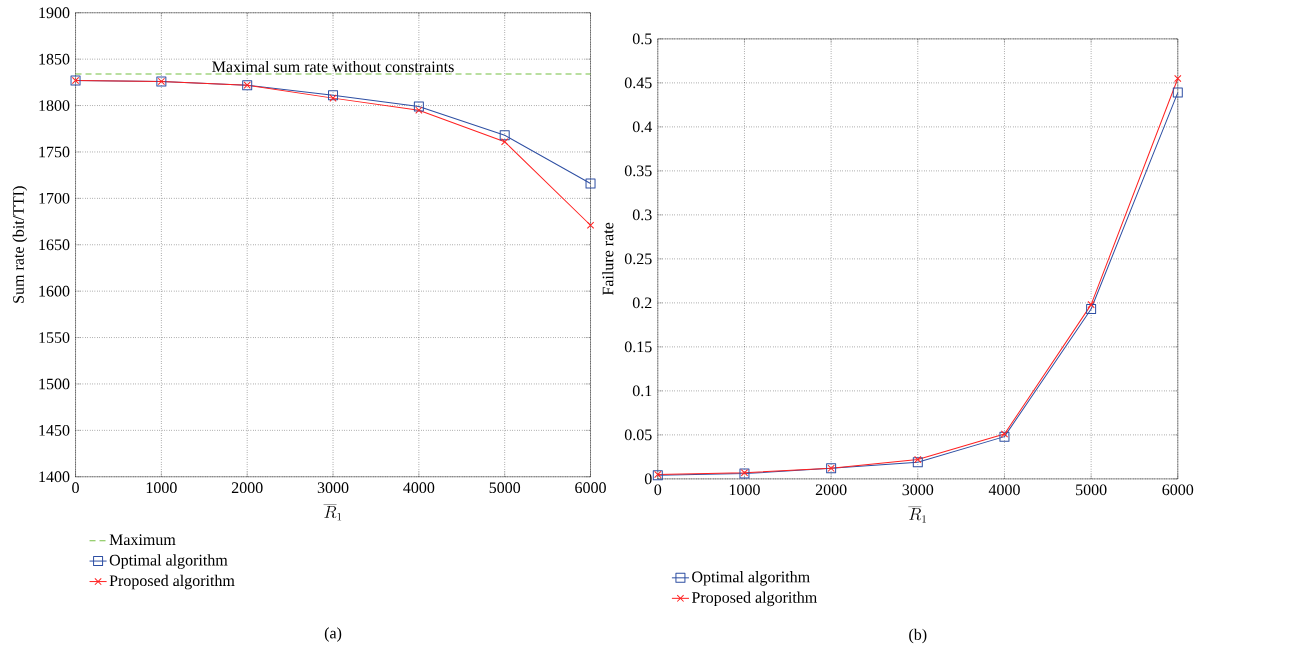  Describe the element at coordinates (54, 13) in the screenshot. I see `y-tick-label: 1900` at that location.